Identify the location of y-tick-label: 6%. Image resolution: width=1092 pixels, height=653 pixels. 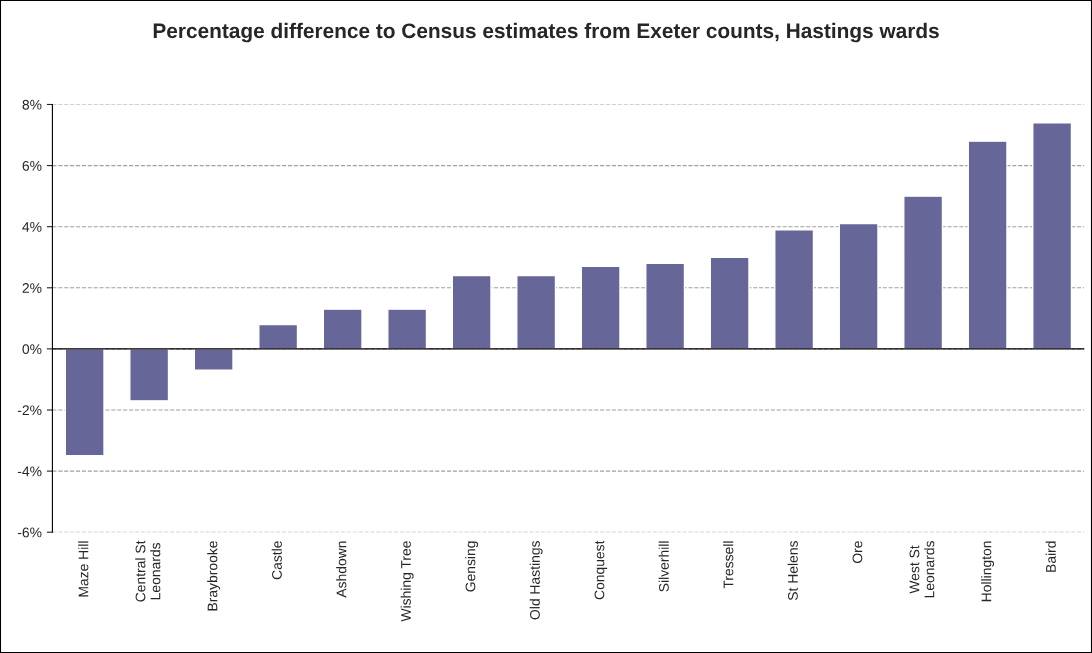
(32, 165).